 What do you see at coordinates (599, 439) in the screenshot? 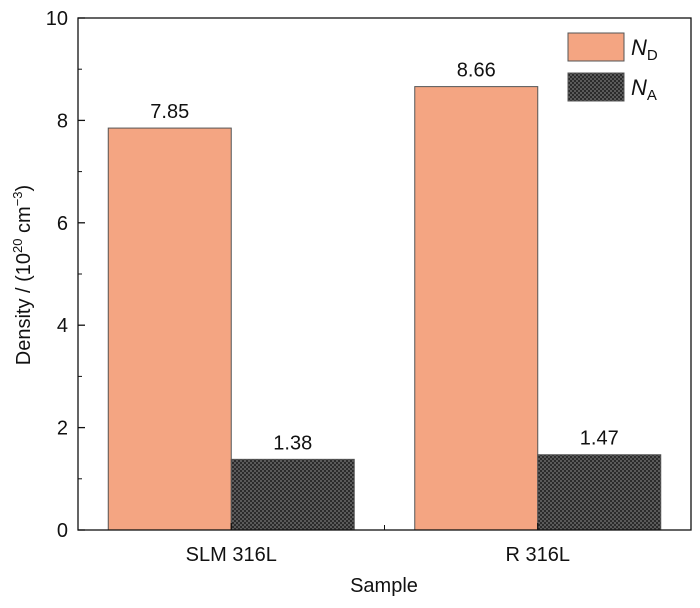
I see `data-label-a-1: 1.47` at bounding box center [599, 439].